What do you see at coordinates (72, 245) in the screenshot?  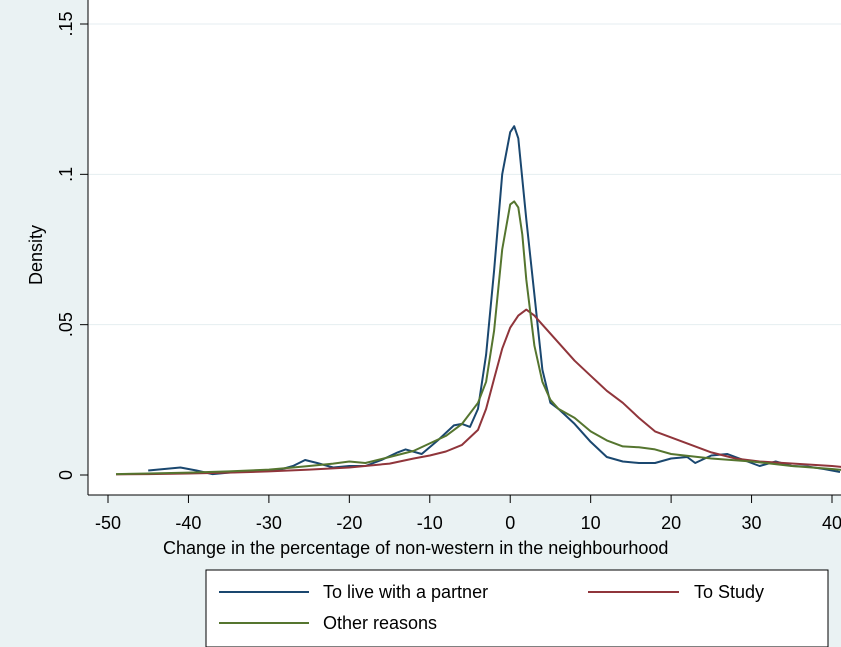 I see `y-ticks: 0 .05 .1 .15` at bounding box center [72, 245].